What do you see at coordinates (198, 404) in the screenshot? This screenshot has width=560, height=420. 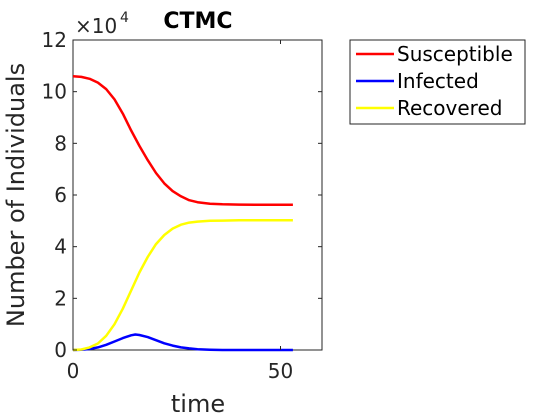 I see `x-axis-label: time` at bounding box center [198, 404].